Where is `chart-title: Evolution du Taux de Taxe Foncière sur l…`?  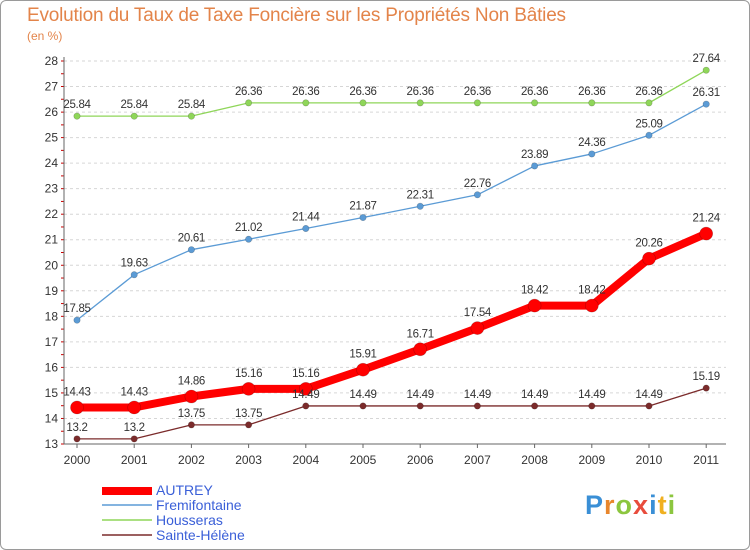
chart-title: Evolution du Taux de Taxe Foncière sur l… is located at coordinates (296, 15).